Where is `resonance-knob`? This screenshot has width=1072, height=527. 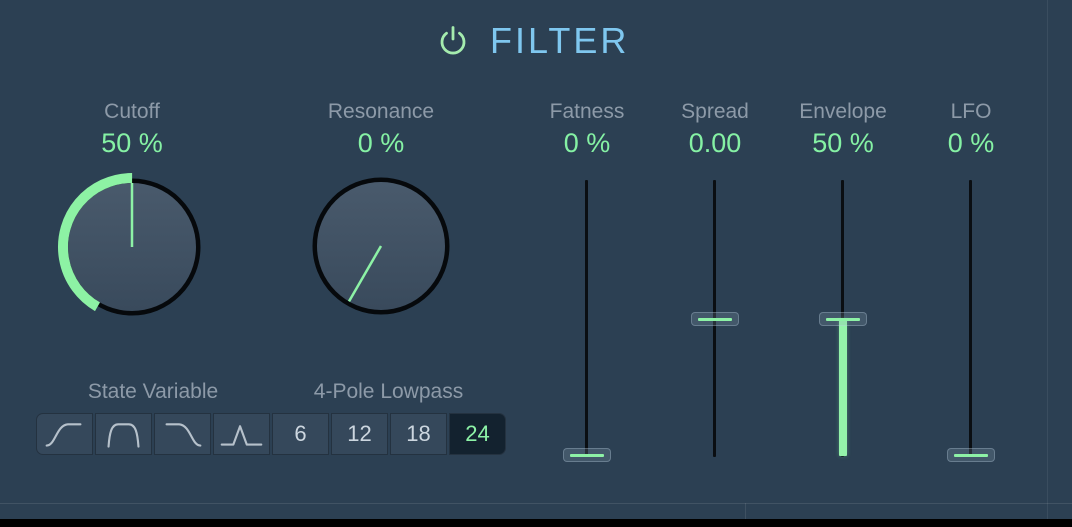 resonance-knob is located at coordinates (381, 246).